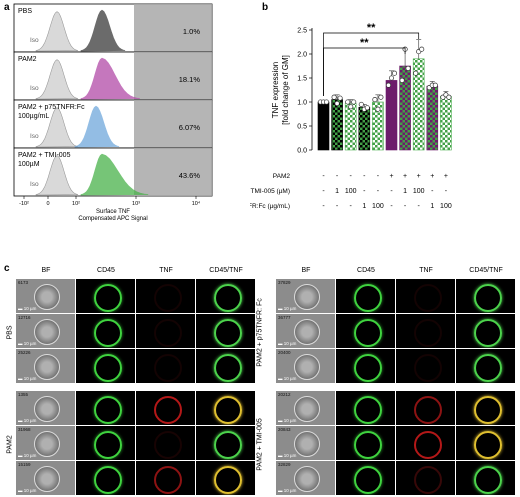 Image resolution: width=520 pixels, height=497 pixels. Describe the element at coordinates (282, 176) in the screenshot. I see `condition-row-label: PAM2` at that location.